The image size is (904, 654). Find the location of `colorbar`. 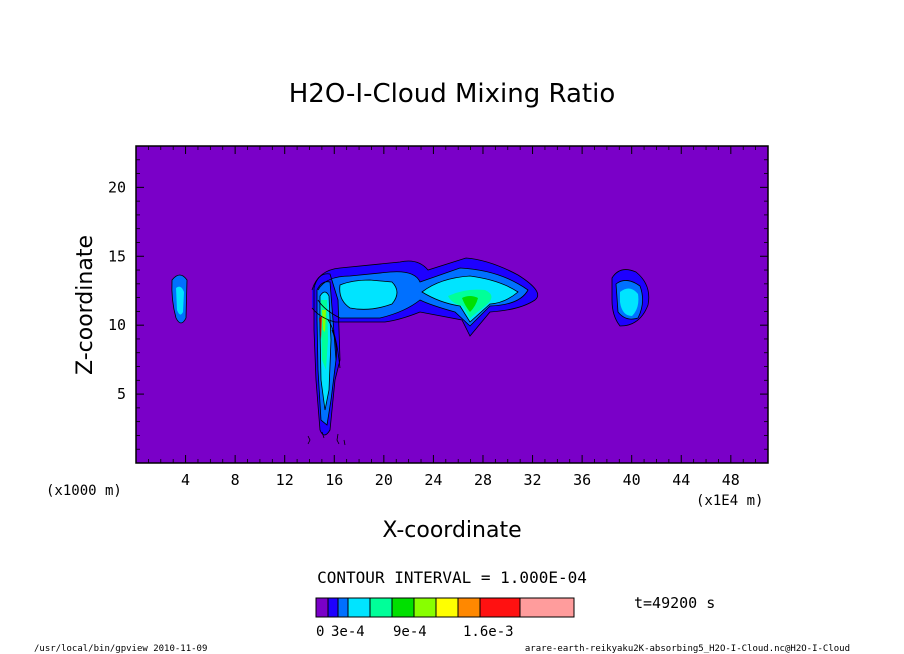

colorbar is located at coordinates (445, 607).